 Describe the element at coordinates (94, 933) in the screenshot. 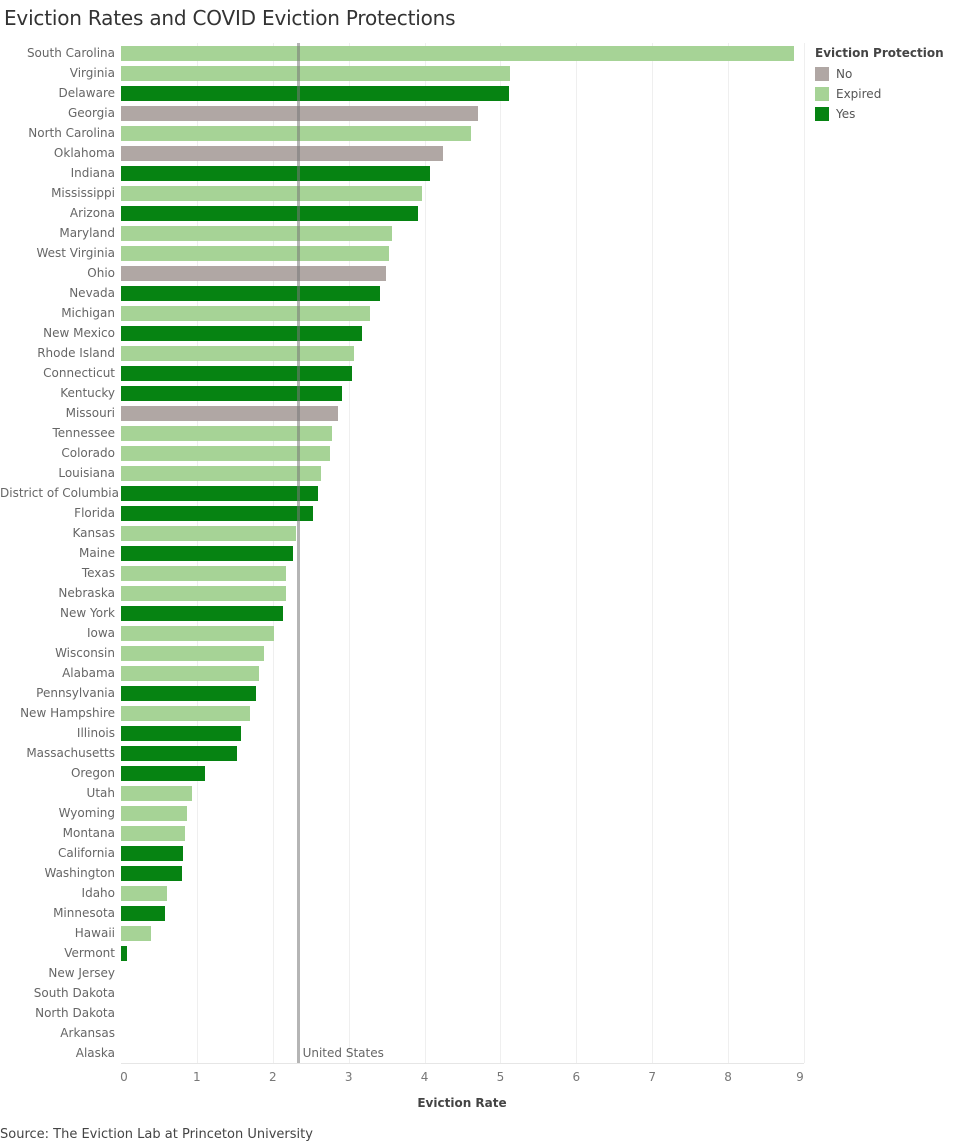

I see `y-axis-label: Hawaii` at that location.